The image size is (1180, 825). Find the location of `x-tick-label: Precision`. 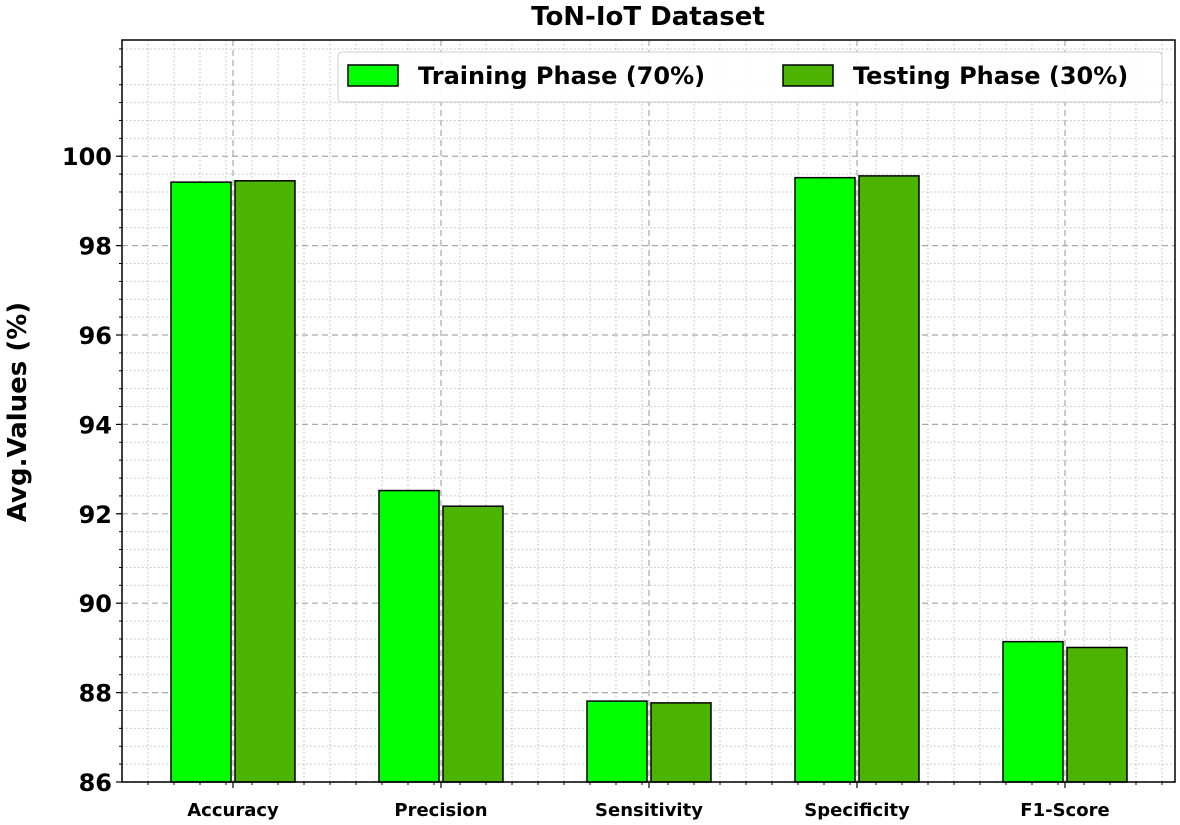

x-tick-label: Precision is located at coordinates (440, 810).